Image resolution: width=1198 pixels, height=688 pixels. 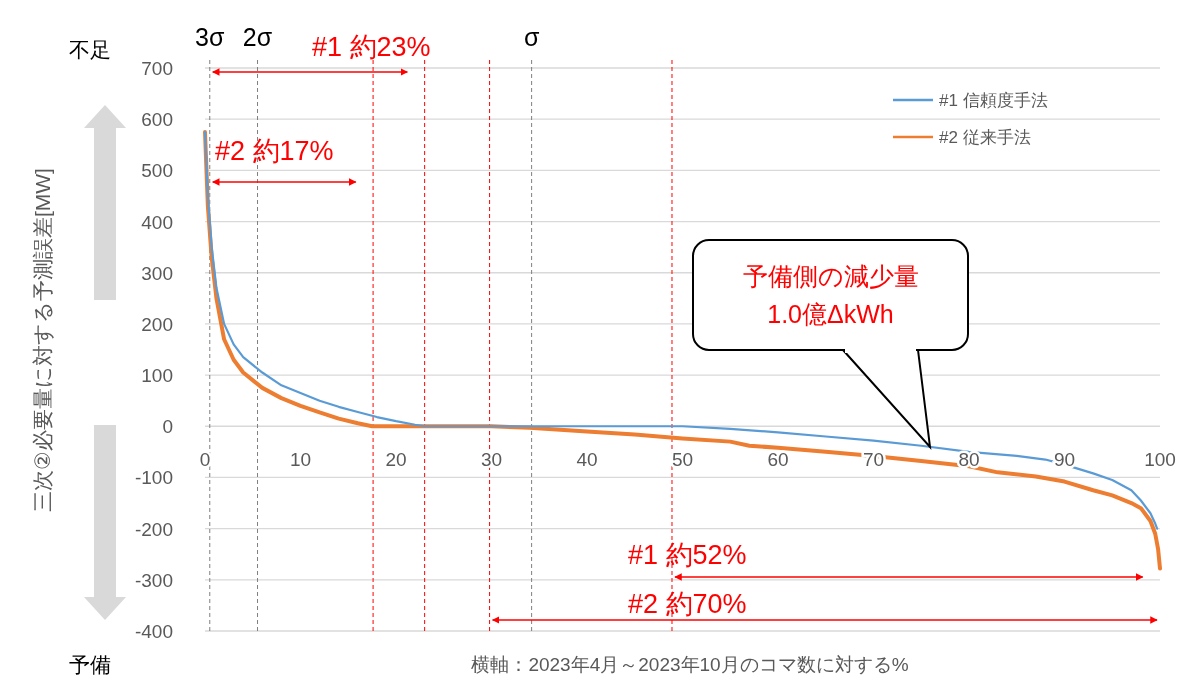 I want to click on y-tick-label: 200, so click(x=157, y=324).